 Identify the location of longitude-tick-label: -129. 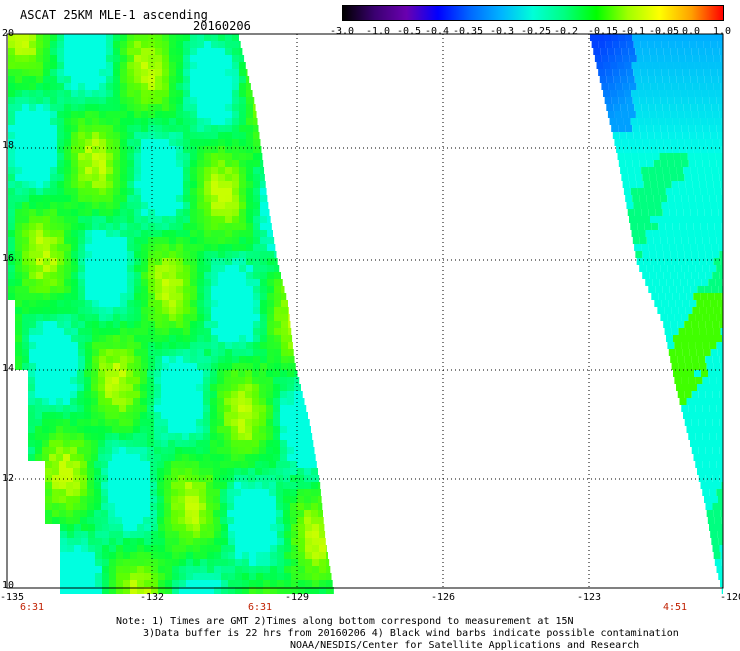
(297, 597).